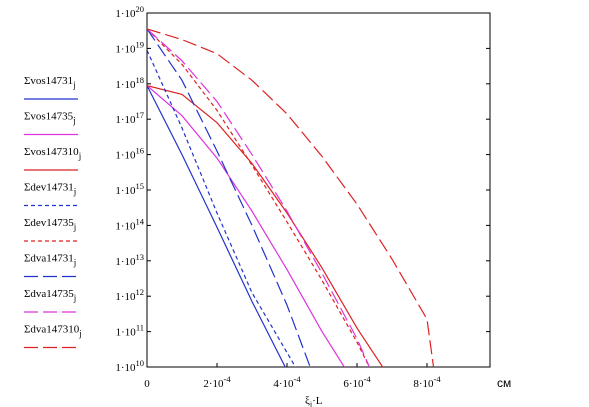 This screenshot has height=407, width=589. Describe the element at coordinates (50, 189) in the screenshot. I see `legend-label: Σdev14731j` at that location.